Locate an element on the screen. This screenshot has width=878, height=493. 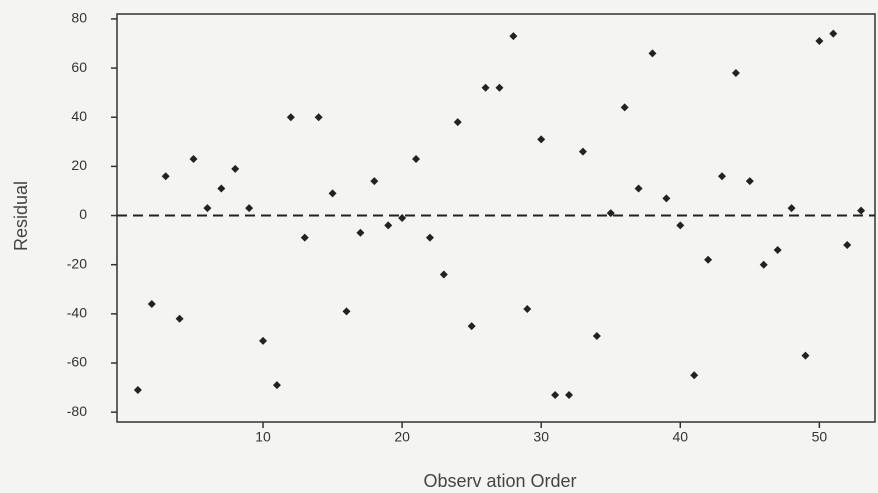
y-tick-label: 20 is located at coordinates (79, 165).